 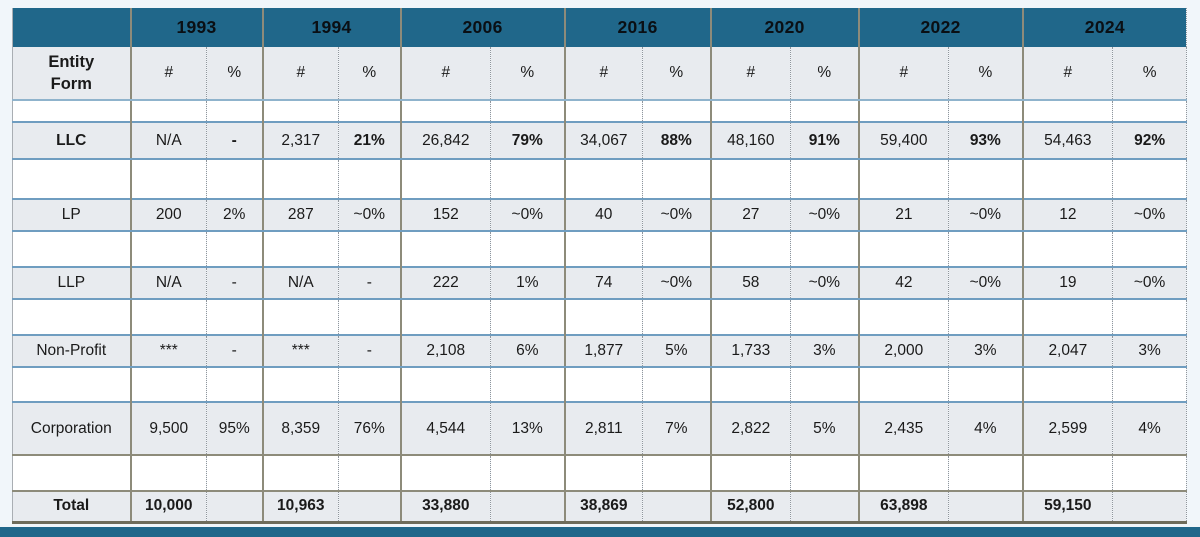 I want to click on count-cell: 2,000, so click(x=903, y=351).